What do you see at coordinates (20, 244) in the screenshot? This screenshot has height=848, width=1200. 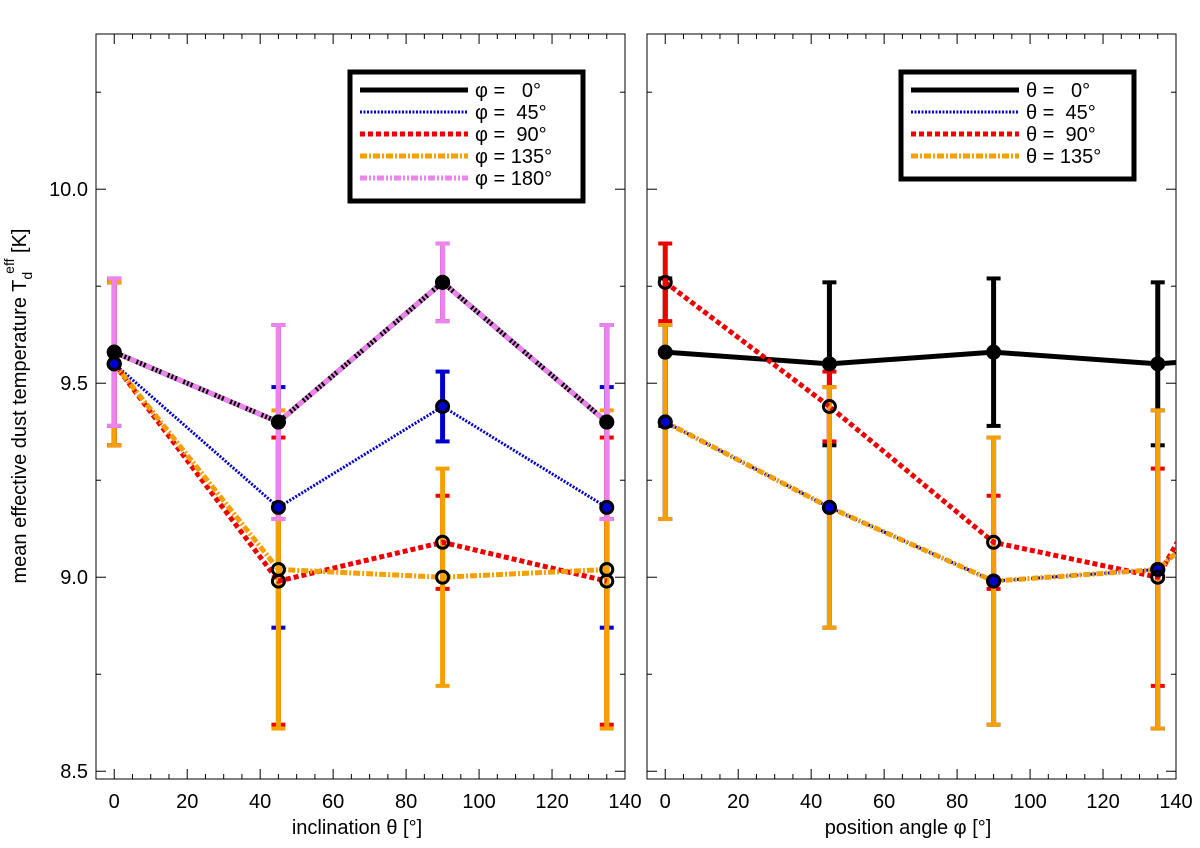 I see `y-axis-label-unit: [K]` at bounding box center [20, 244].